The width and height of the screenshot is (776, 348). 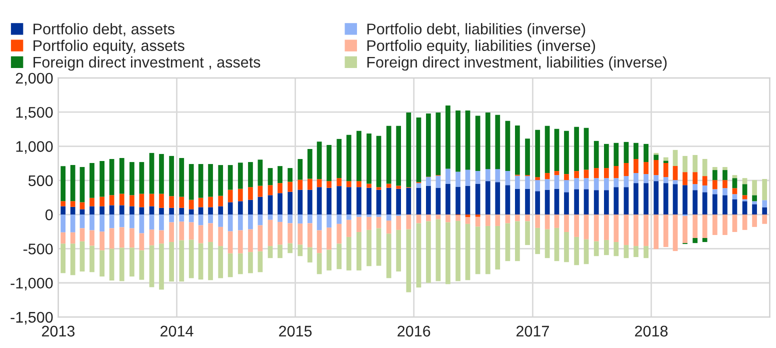 What do you see at coordinates (177, 331) in the screenshot?
I see `x-tick-label: 2014` at bounding box center [177, 331].